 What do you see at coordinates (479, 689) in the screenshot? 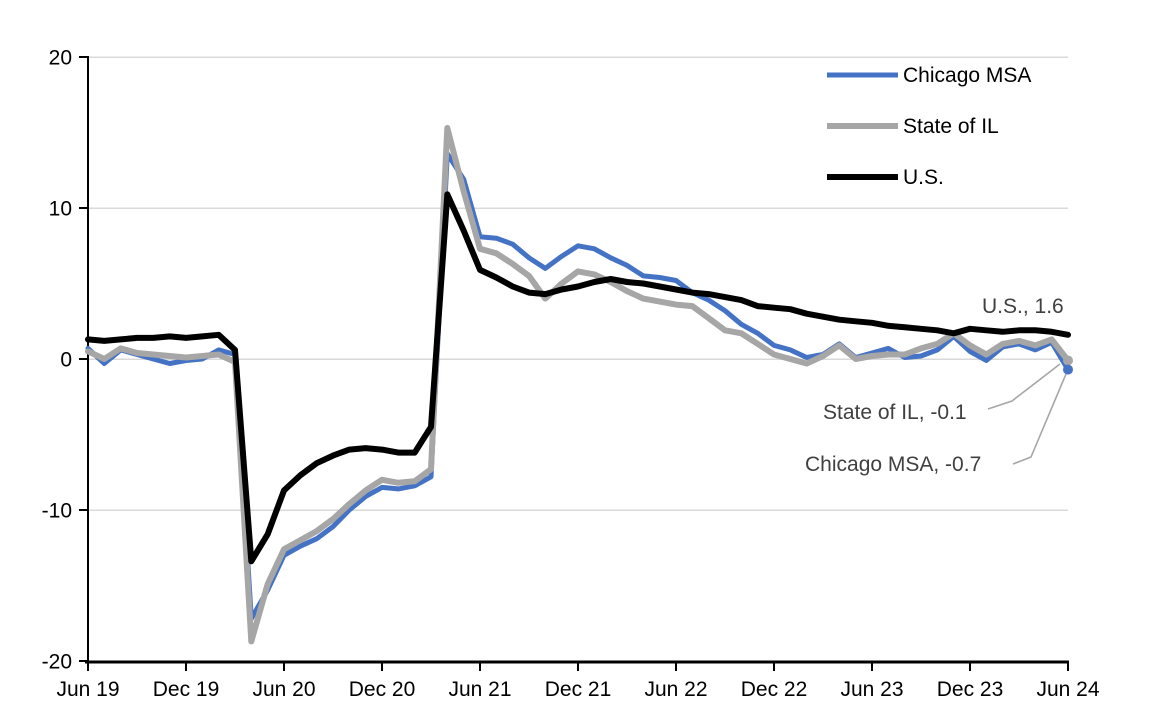
I see `x-tick-label: Jun 21` at bounding box center [479, 689].